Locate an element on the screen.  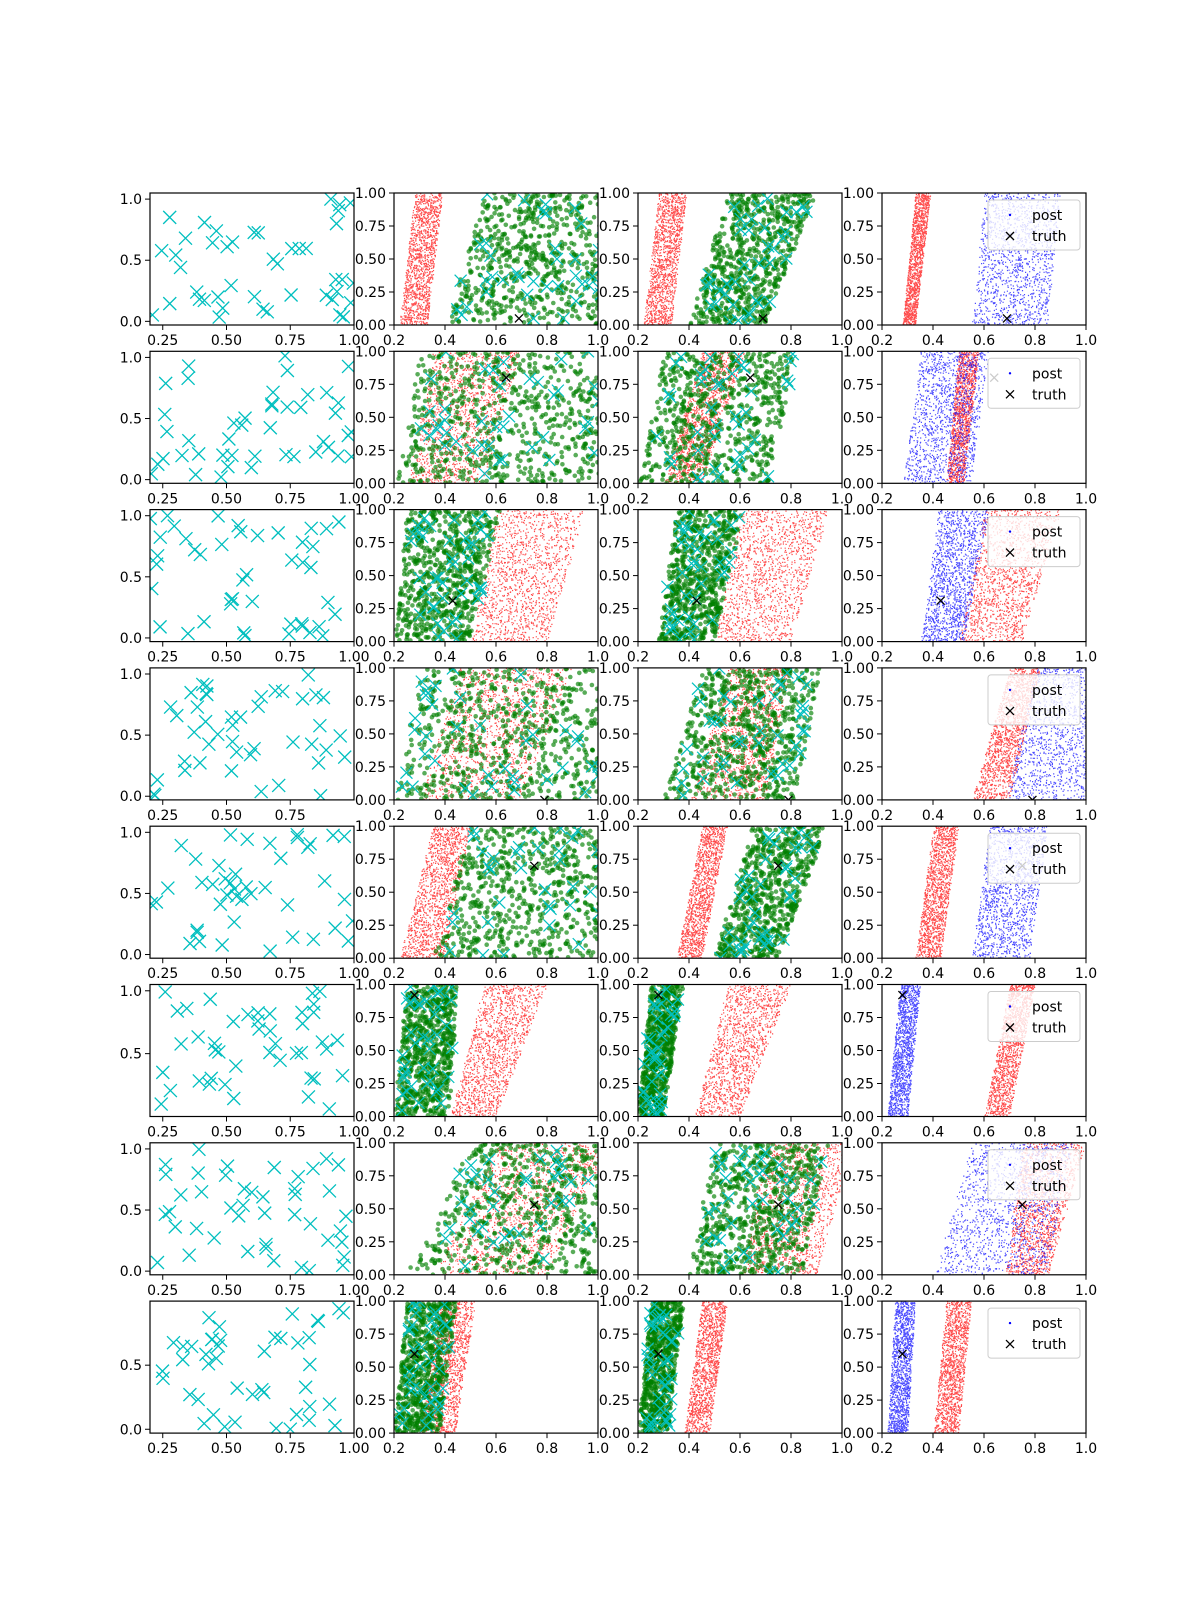
row-3-samples-ytick-label-1: 0.5 is located at coordinates (131, 578).